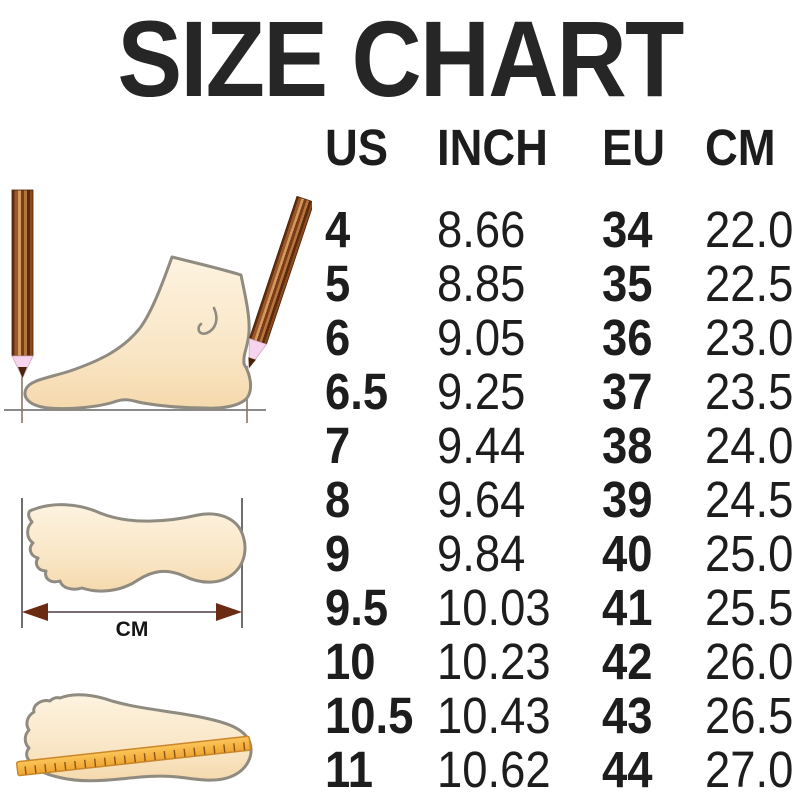 The image size is (800, 800). I want to click on cm-value: 22.0, so click(749, 229).